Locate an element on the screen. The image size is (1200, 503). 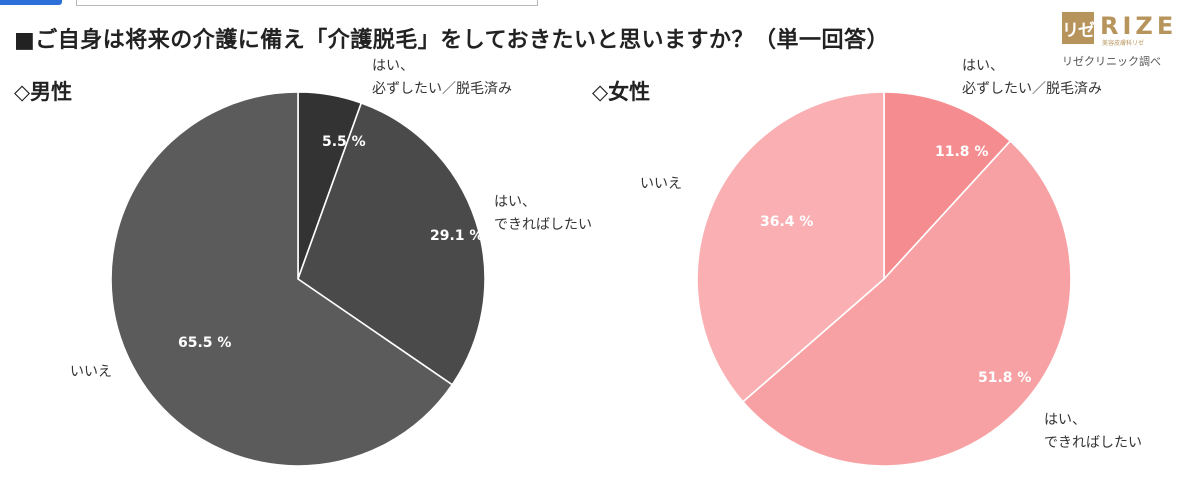
male-panel-title: ◇男性 is located at coordinates (43, 92).